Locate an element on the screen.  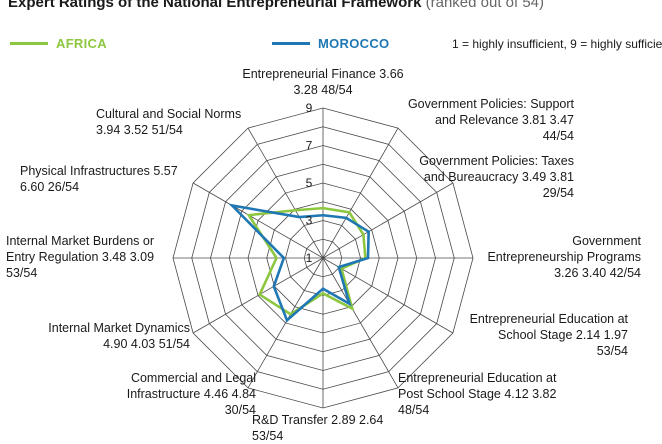
legend-item-morocco: MOROCCO is located at coordinates (330, 43).